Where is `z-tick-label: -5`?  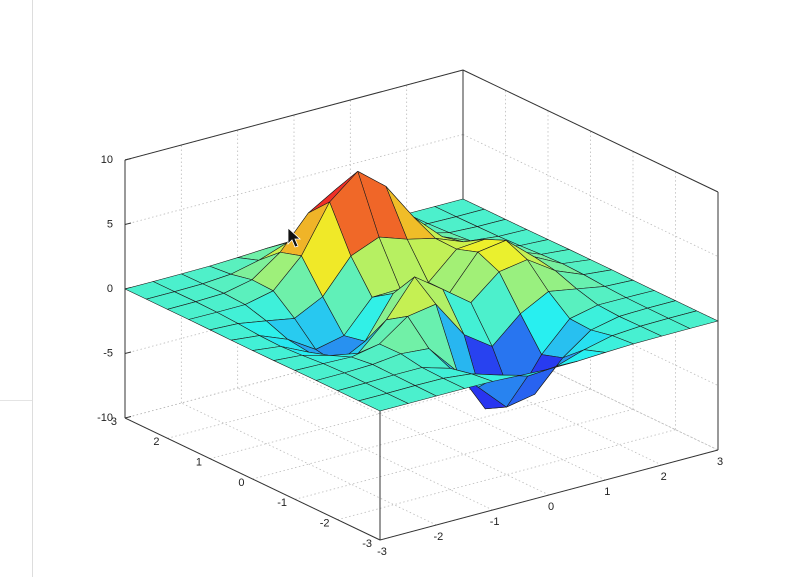
z-tick-label: -5 is located at coordinates (108, 353).